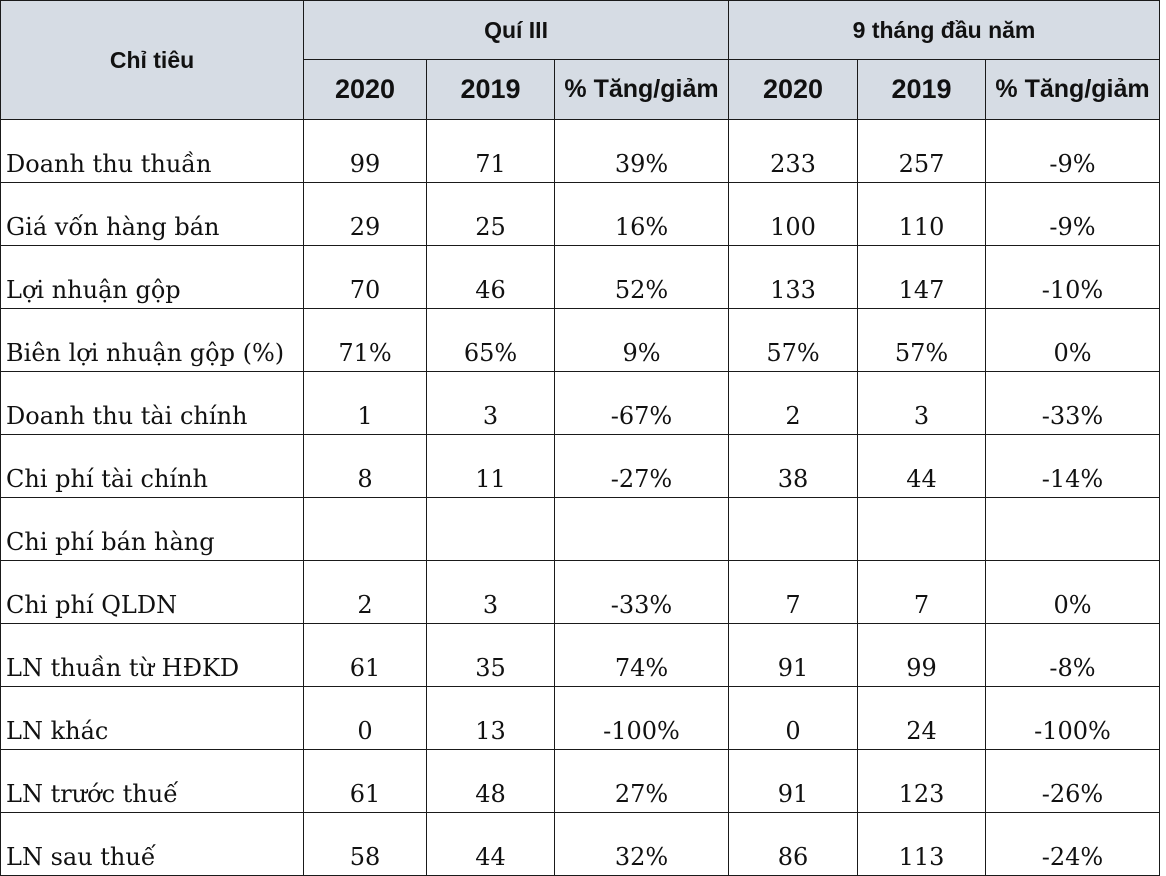 This screenshot has height=876, width=1166. Describe the element at coordinates (365, 89) in the screenshot. I see `header-q3-2020: 2020` at that location.